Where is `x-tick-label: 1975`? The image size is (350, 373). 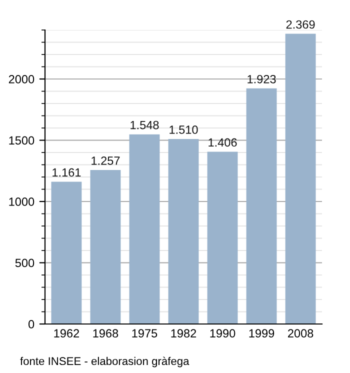
x-tick-label: 1975 is located at coordinates (145, 333).